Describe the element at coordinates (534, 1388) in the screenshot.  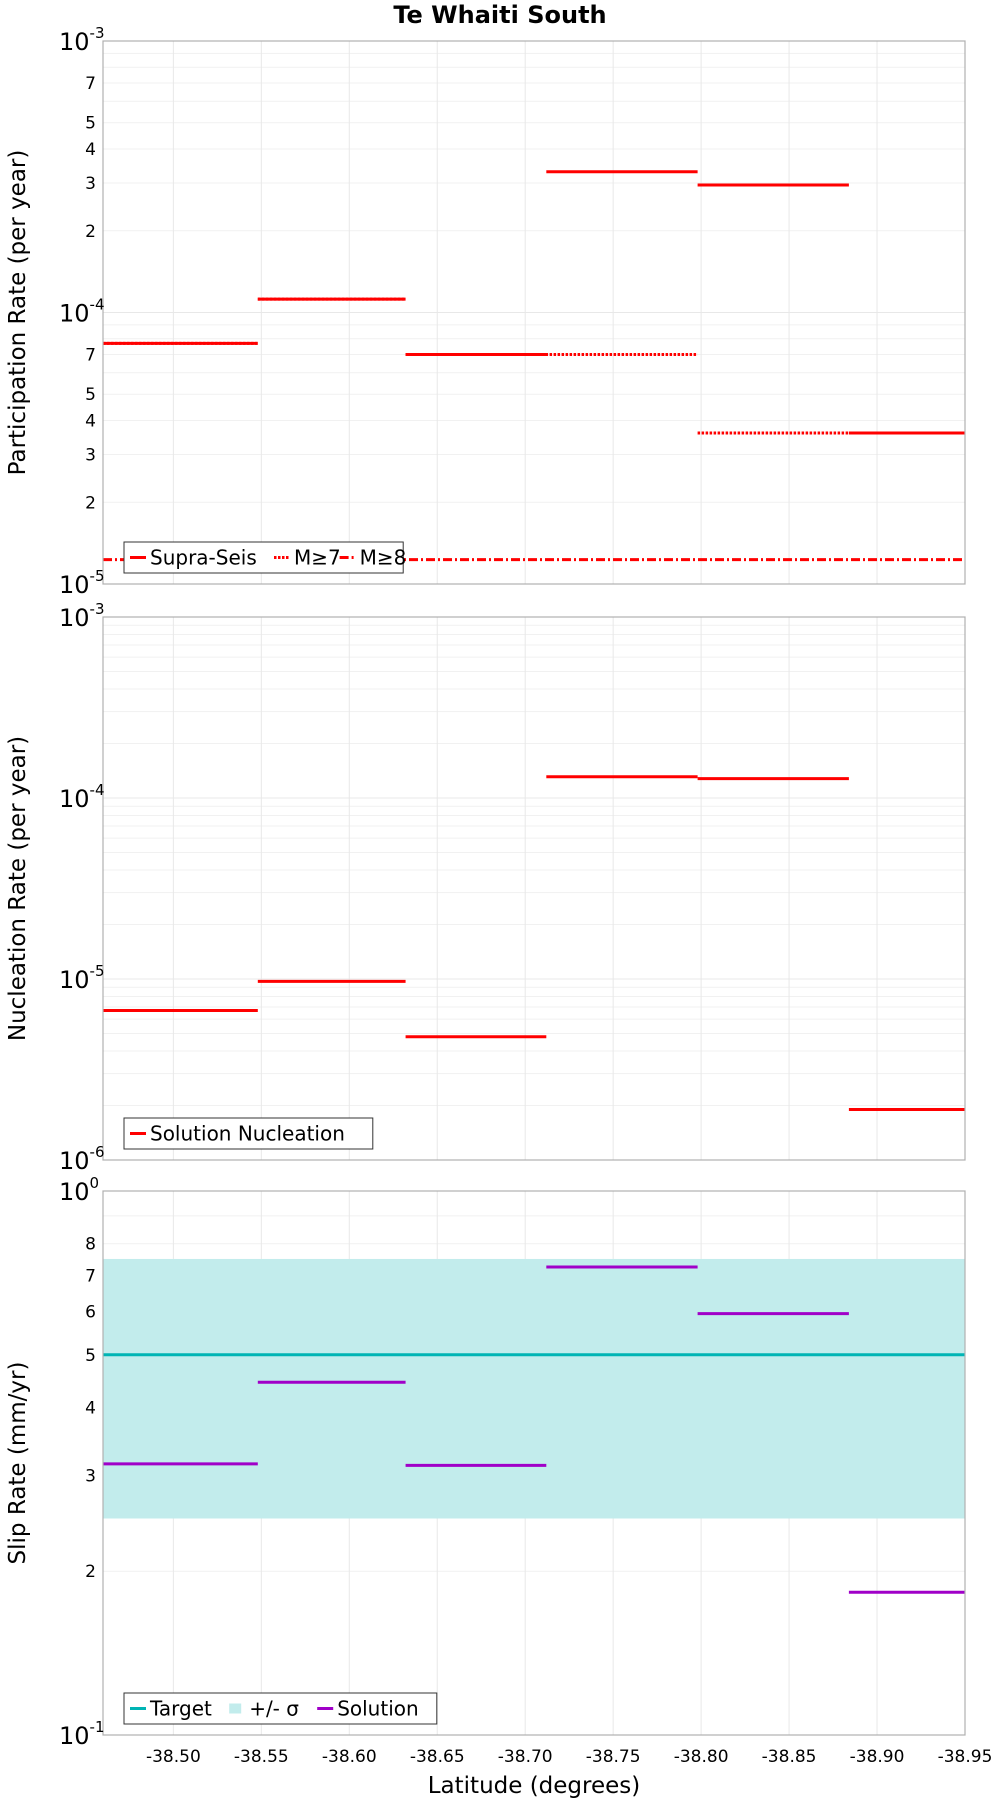
I see `sigma-band` at that location.